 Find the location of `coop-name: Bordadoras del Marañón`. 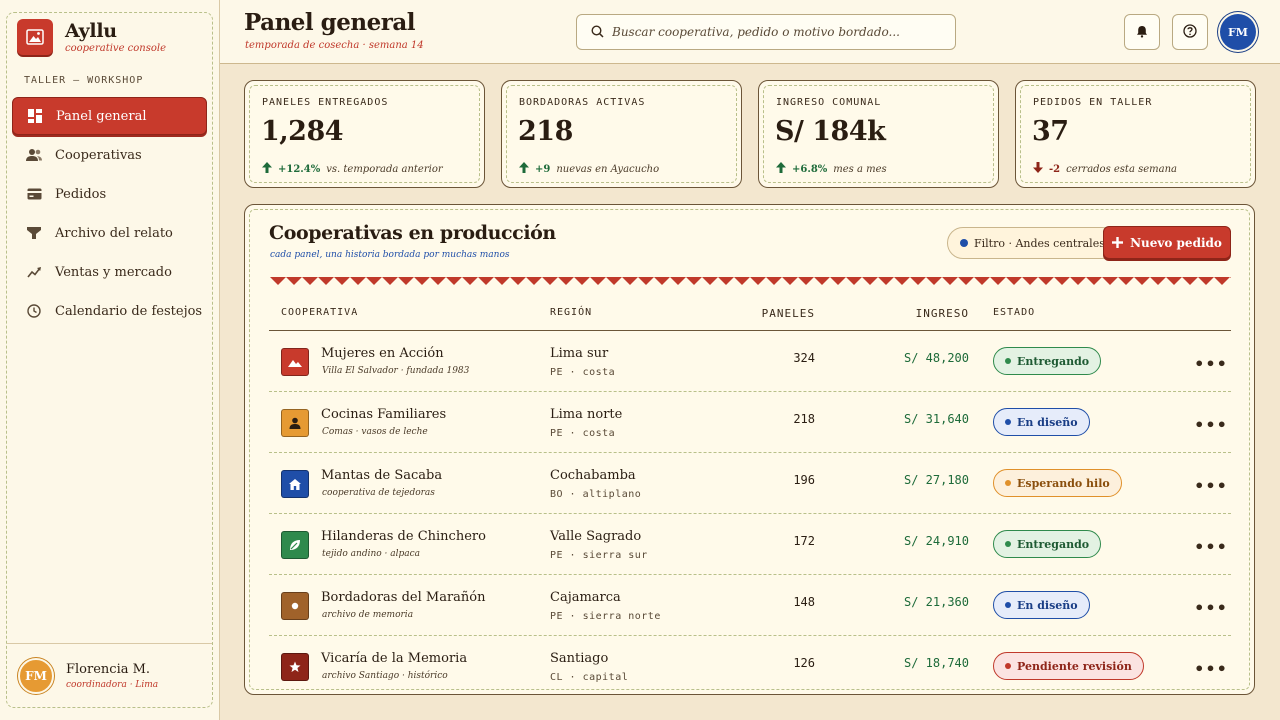

coop-name: Bordadoras del Marañón is located at coordinates (403, 597).